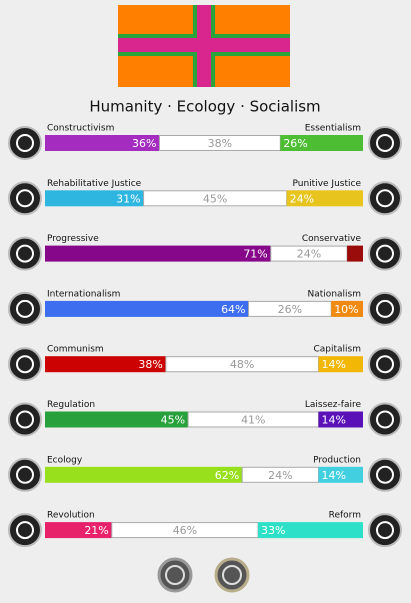 This screenshot has width=411, height=603. I want to click on middle-percent: 46%, so click(185, 530).